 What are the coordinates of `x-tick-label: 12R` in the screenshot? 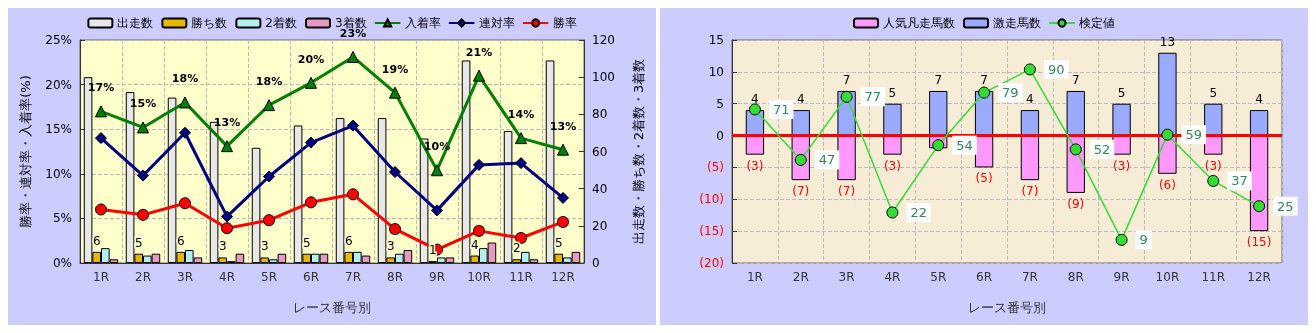 It's located at (1259, 277).